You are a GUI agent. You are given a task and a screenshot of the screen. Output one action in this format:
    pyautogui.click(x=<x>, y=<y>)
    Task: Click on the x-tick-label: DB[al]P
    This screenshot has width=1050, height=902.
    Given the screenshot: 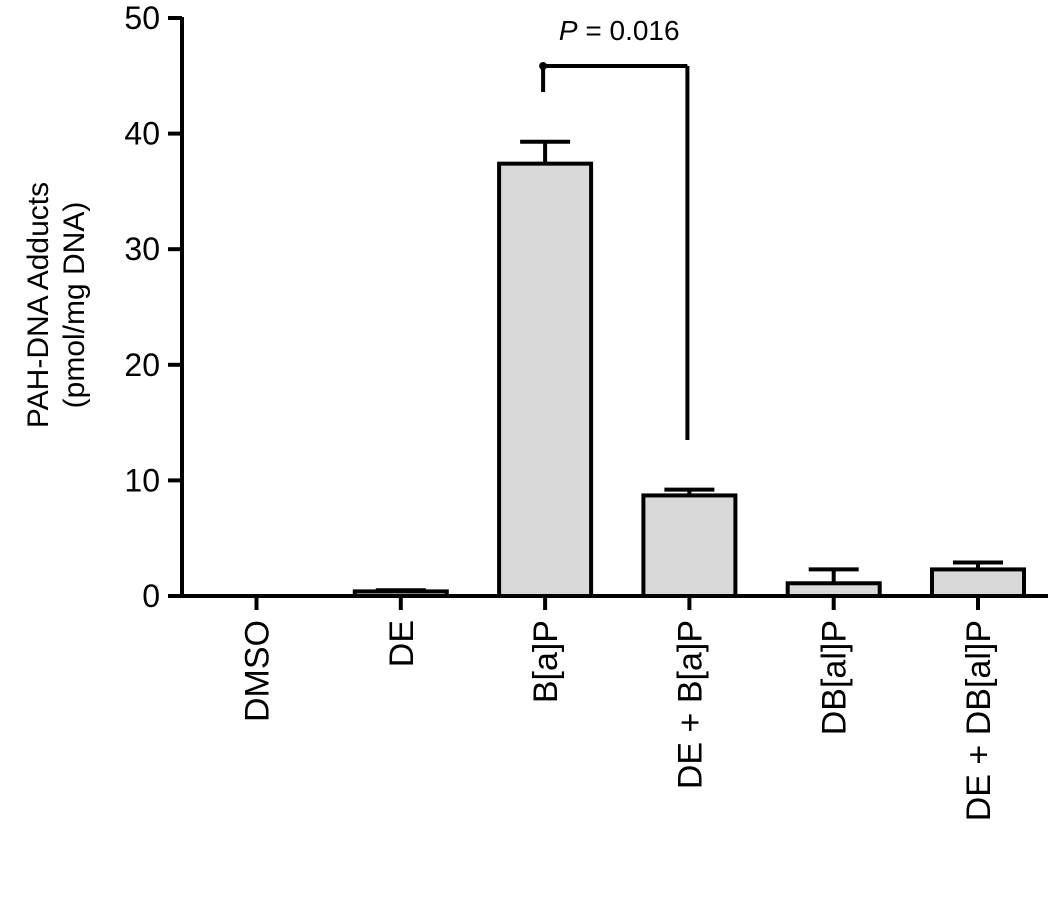 What is the action you would take?
    pyautogui.click(x=835, y=677)
    